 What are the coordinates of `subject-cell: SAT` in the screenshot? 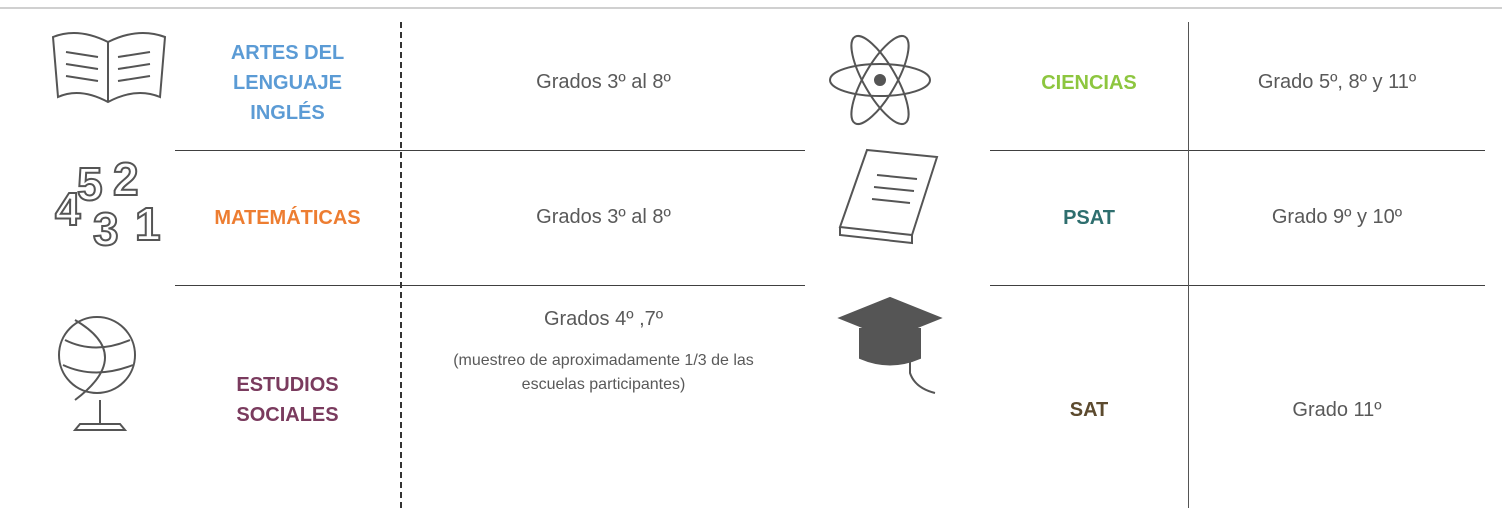 It's located at (1089, 410).